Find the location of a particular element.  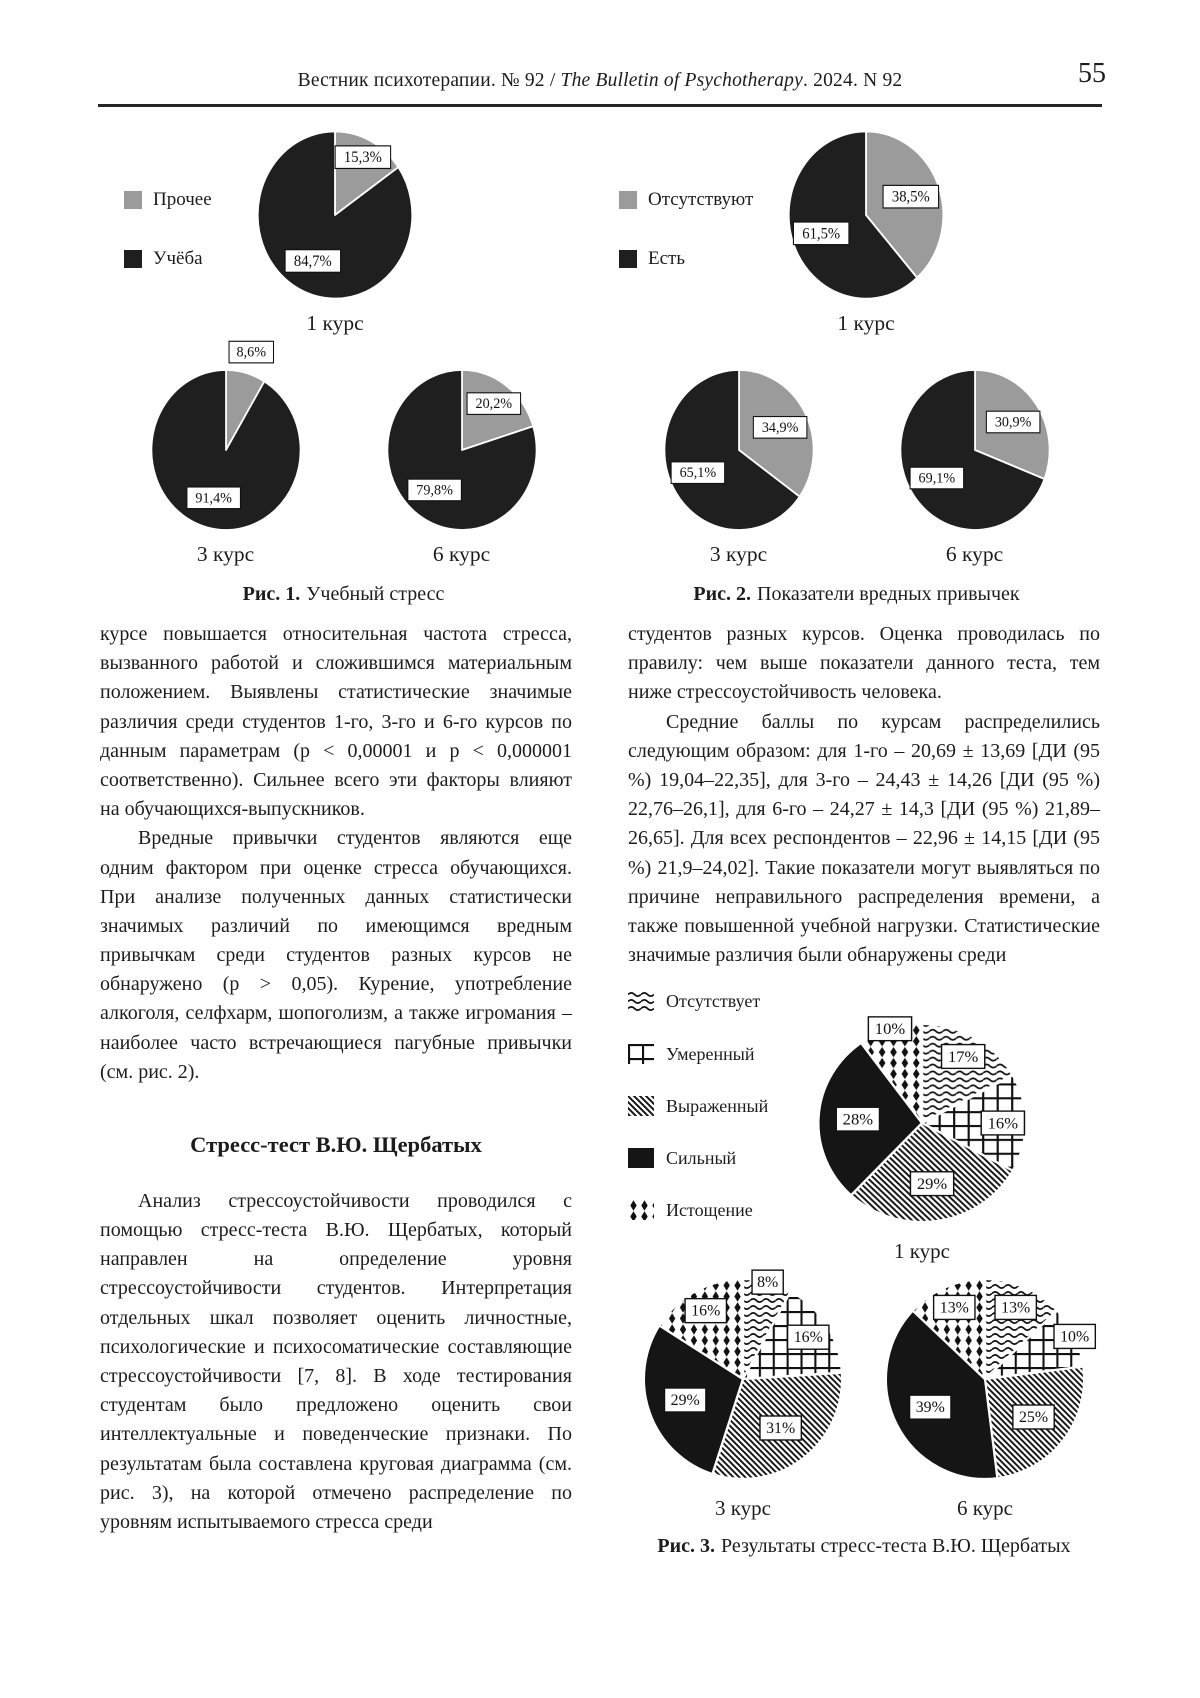

slice-label: 25% is located at coordinates (1033, 1417).